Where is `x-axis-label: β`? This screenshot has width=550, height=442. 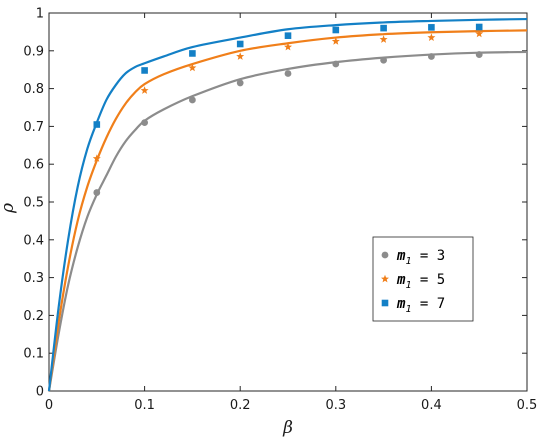 x-axis-label: β is located at coordinates (287, 428).